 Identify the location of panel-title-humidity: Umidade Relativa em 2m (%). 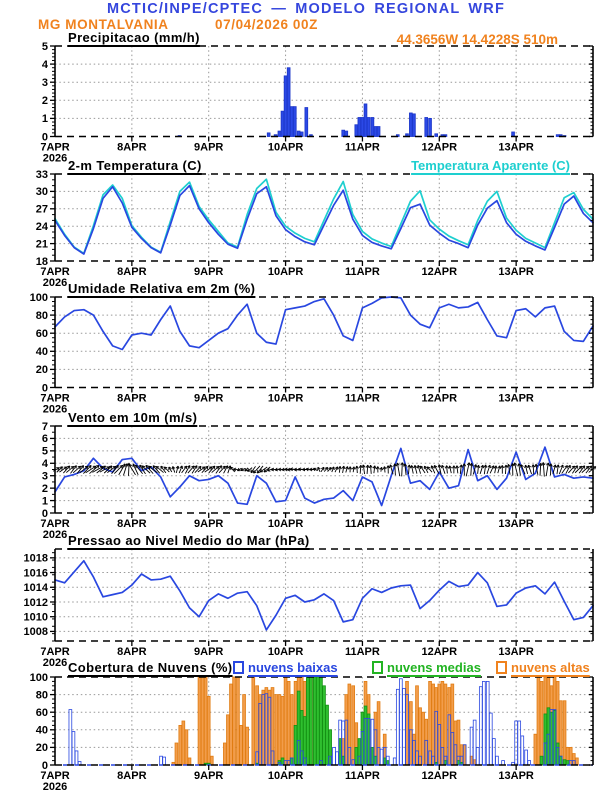
(162, 288).